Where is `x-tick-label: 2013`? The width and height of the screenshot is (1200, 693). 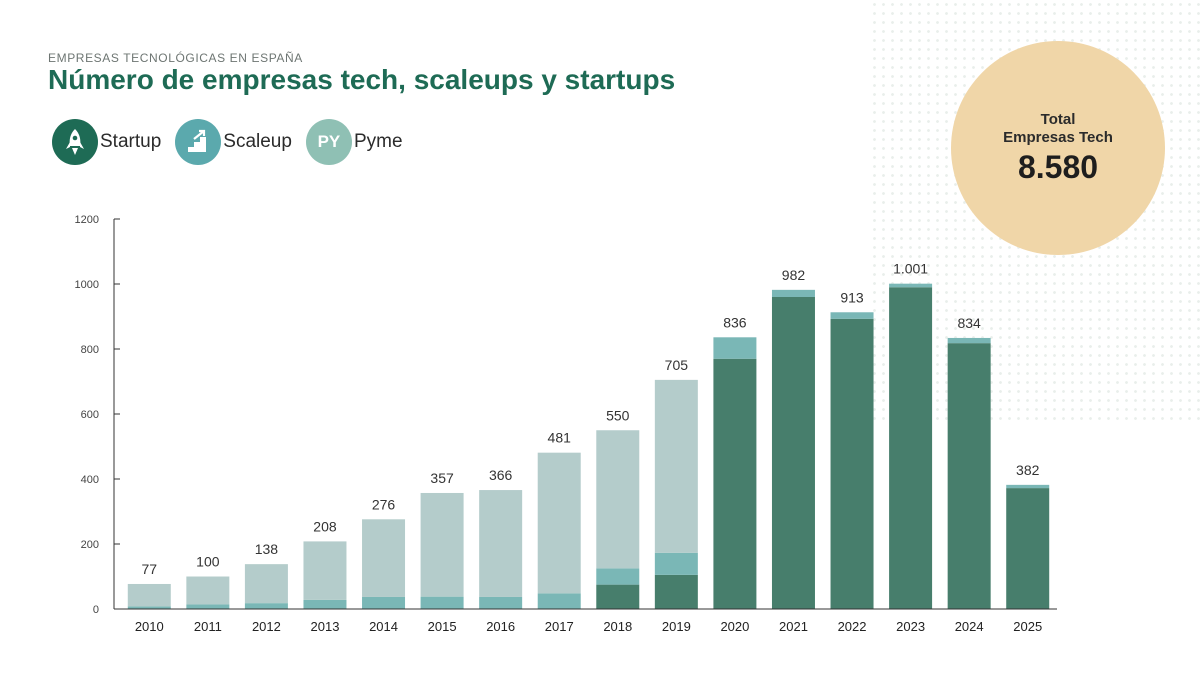
x-tick-label: 2013 is located at coordinates (325, 626).